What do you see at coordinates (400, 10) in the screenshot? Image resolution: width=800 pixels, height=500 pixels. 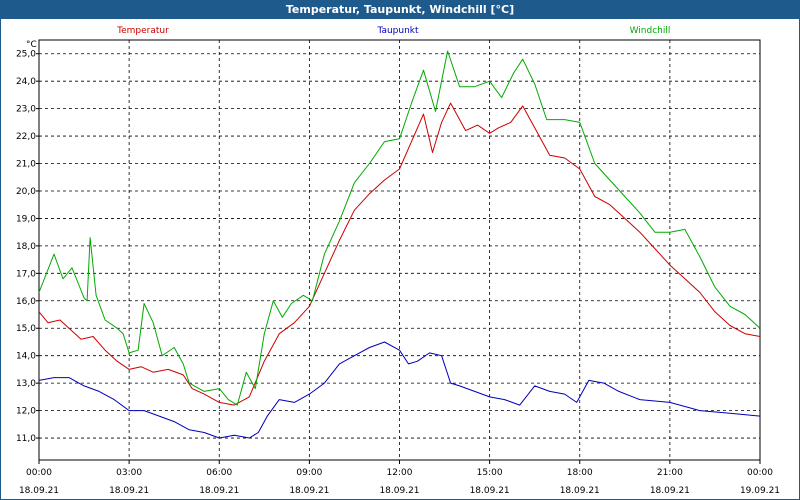 I see `chart-title: Temperatur, Taupunkt, Windchill [°C]` at bounding box center [400, 10].